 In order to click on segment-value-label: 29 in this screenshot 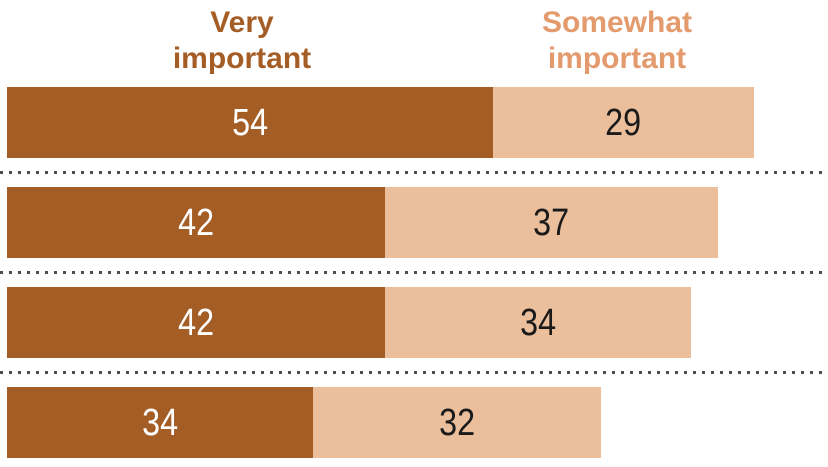, I will do `click(623, 122)`.